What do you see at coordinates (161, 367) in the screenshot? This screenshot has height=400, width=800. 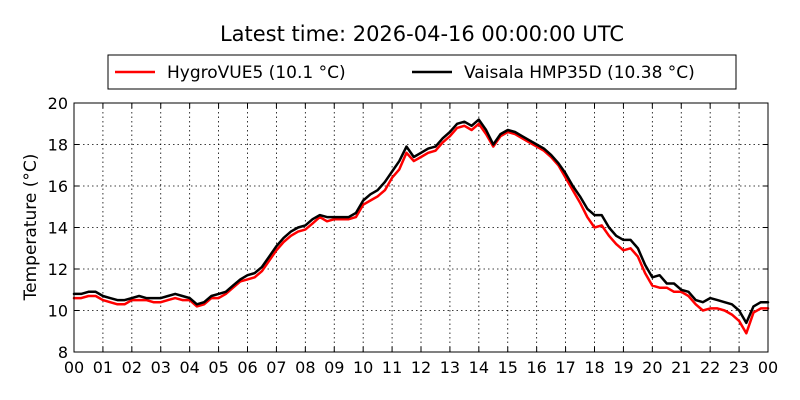 I see `x-tick-label: 03` at bounding box center [161, 367].